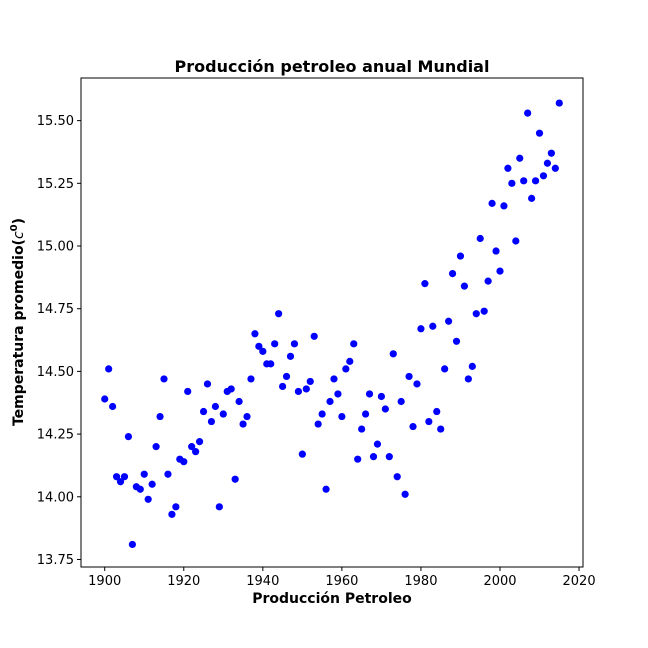  I want to click on x-tick-label: 2000, so click(499, 581).